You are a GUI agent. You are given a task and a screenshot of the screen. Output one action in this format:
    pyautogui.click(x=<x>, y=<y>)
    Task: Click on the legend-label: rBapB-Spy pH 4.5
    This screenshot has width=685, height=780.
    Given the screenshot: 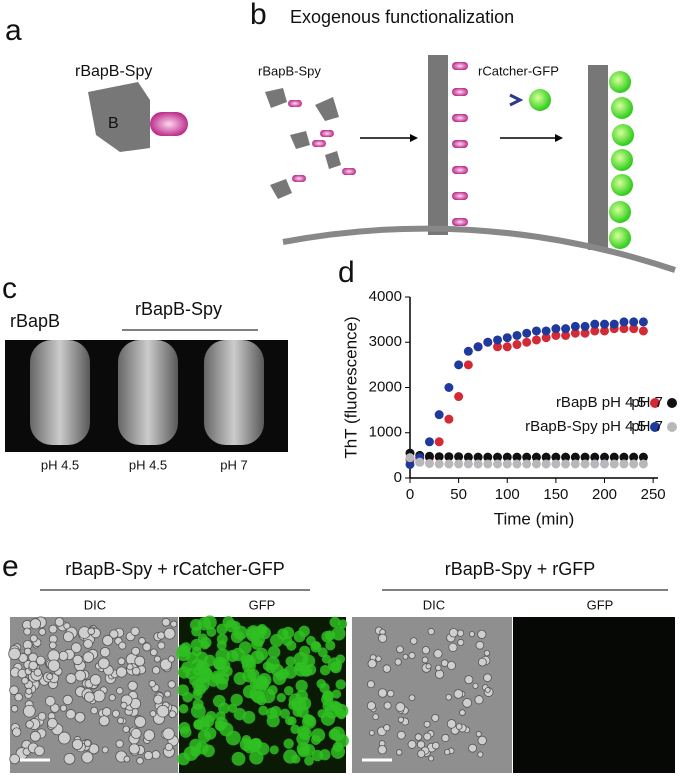 What is the action you would take?
    pyautogui.click(x=585, y=426)
    